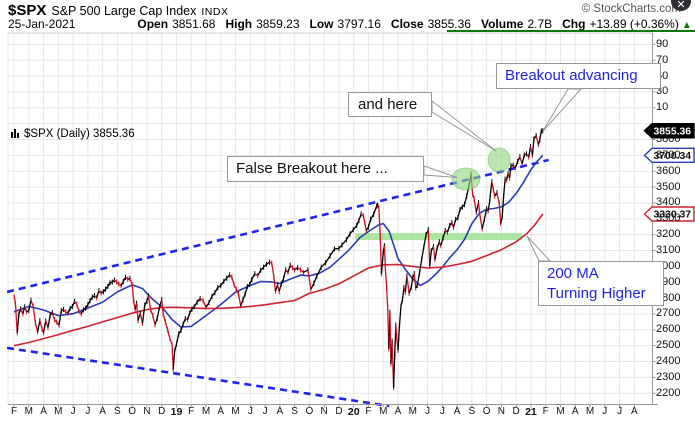  Describe the element at coordinates (27, 10) in the screenshot. I see `symbol: $SPX` at that location.